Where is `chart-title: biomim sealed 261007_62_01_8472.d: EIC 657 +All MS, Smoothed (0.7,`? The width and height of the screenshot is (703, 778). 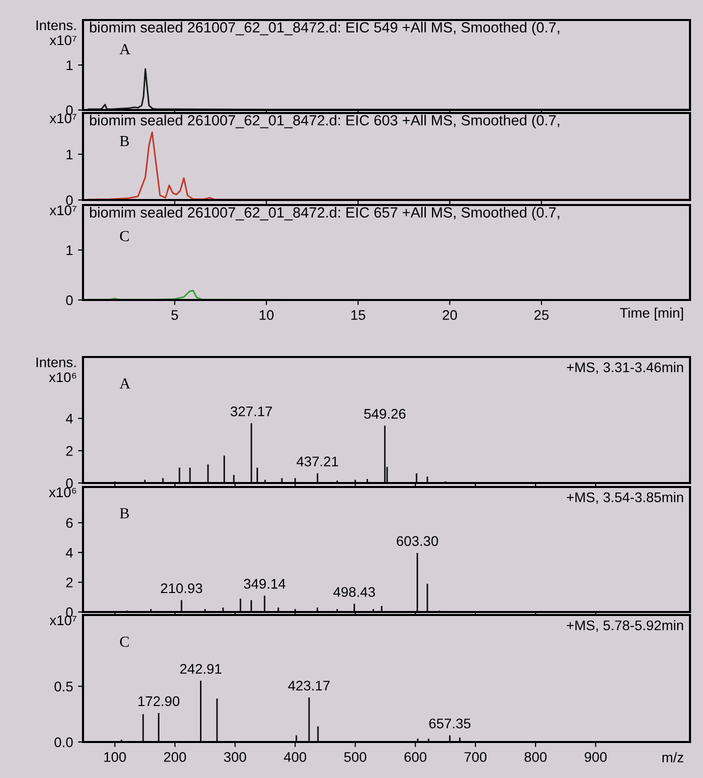
chart-title: biomim sealed 261007_62_01_8472.d: EIC 657 +All MS, Smoothed (0.7, is located at coordinates (325, 213).